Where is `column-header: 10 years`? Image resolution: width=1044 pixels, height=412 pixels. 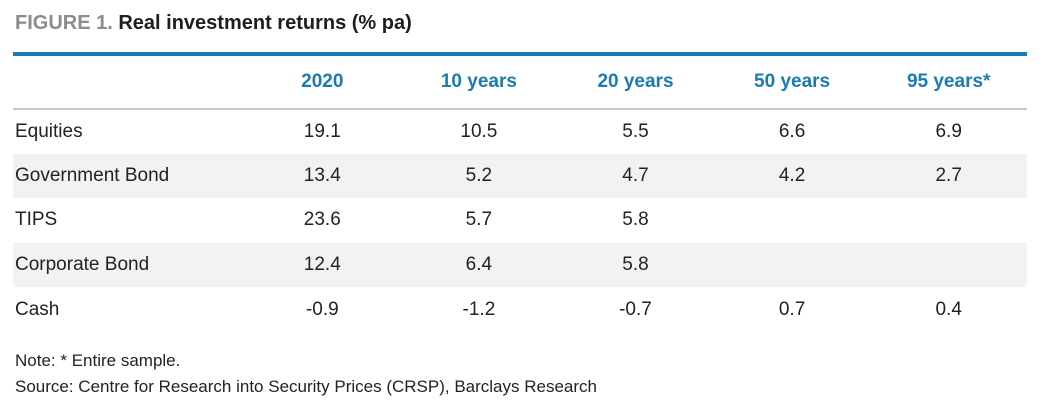
column-header: 10 years is located at coordinates (479, 83).